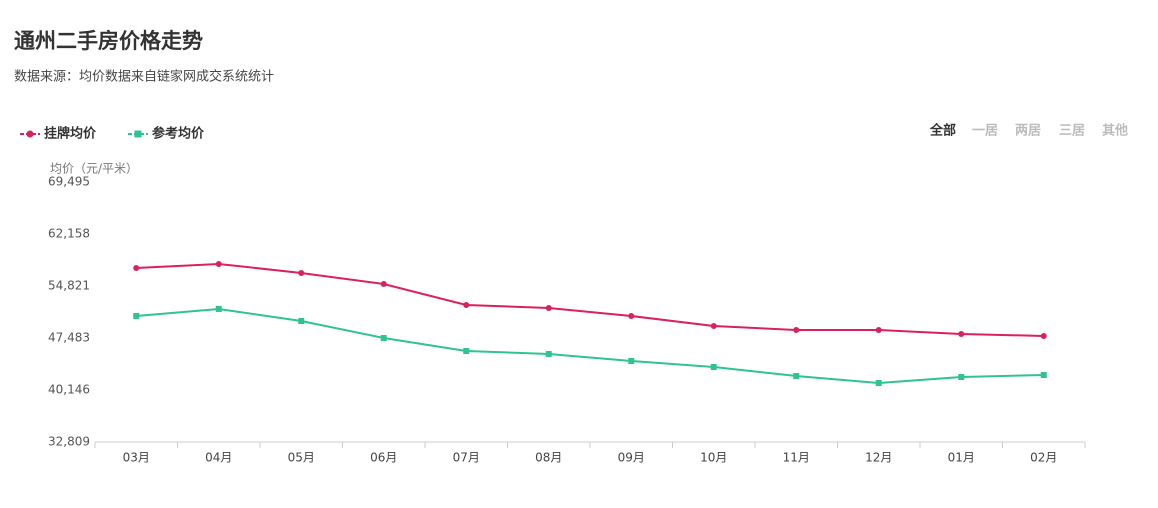 This screenshot has height=508, width=1158. Describe the element at coordinates (713, 458) in the screenshot. I see `x-tick-label: 10月` at that location.